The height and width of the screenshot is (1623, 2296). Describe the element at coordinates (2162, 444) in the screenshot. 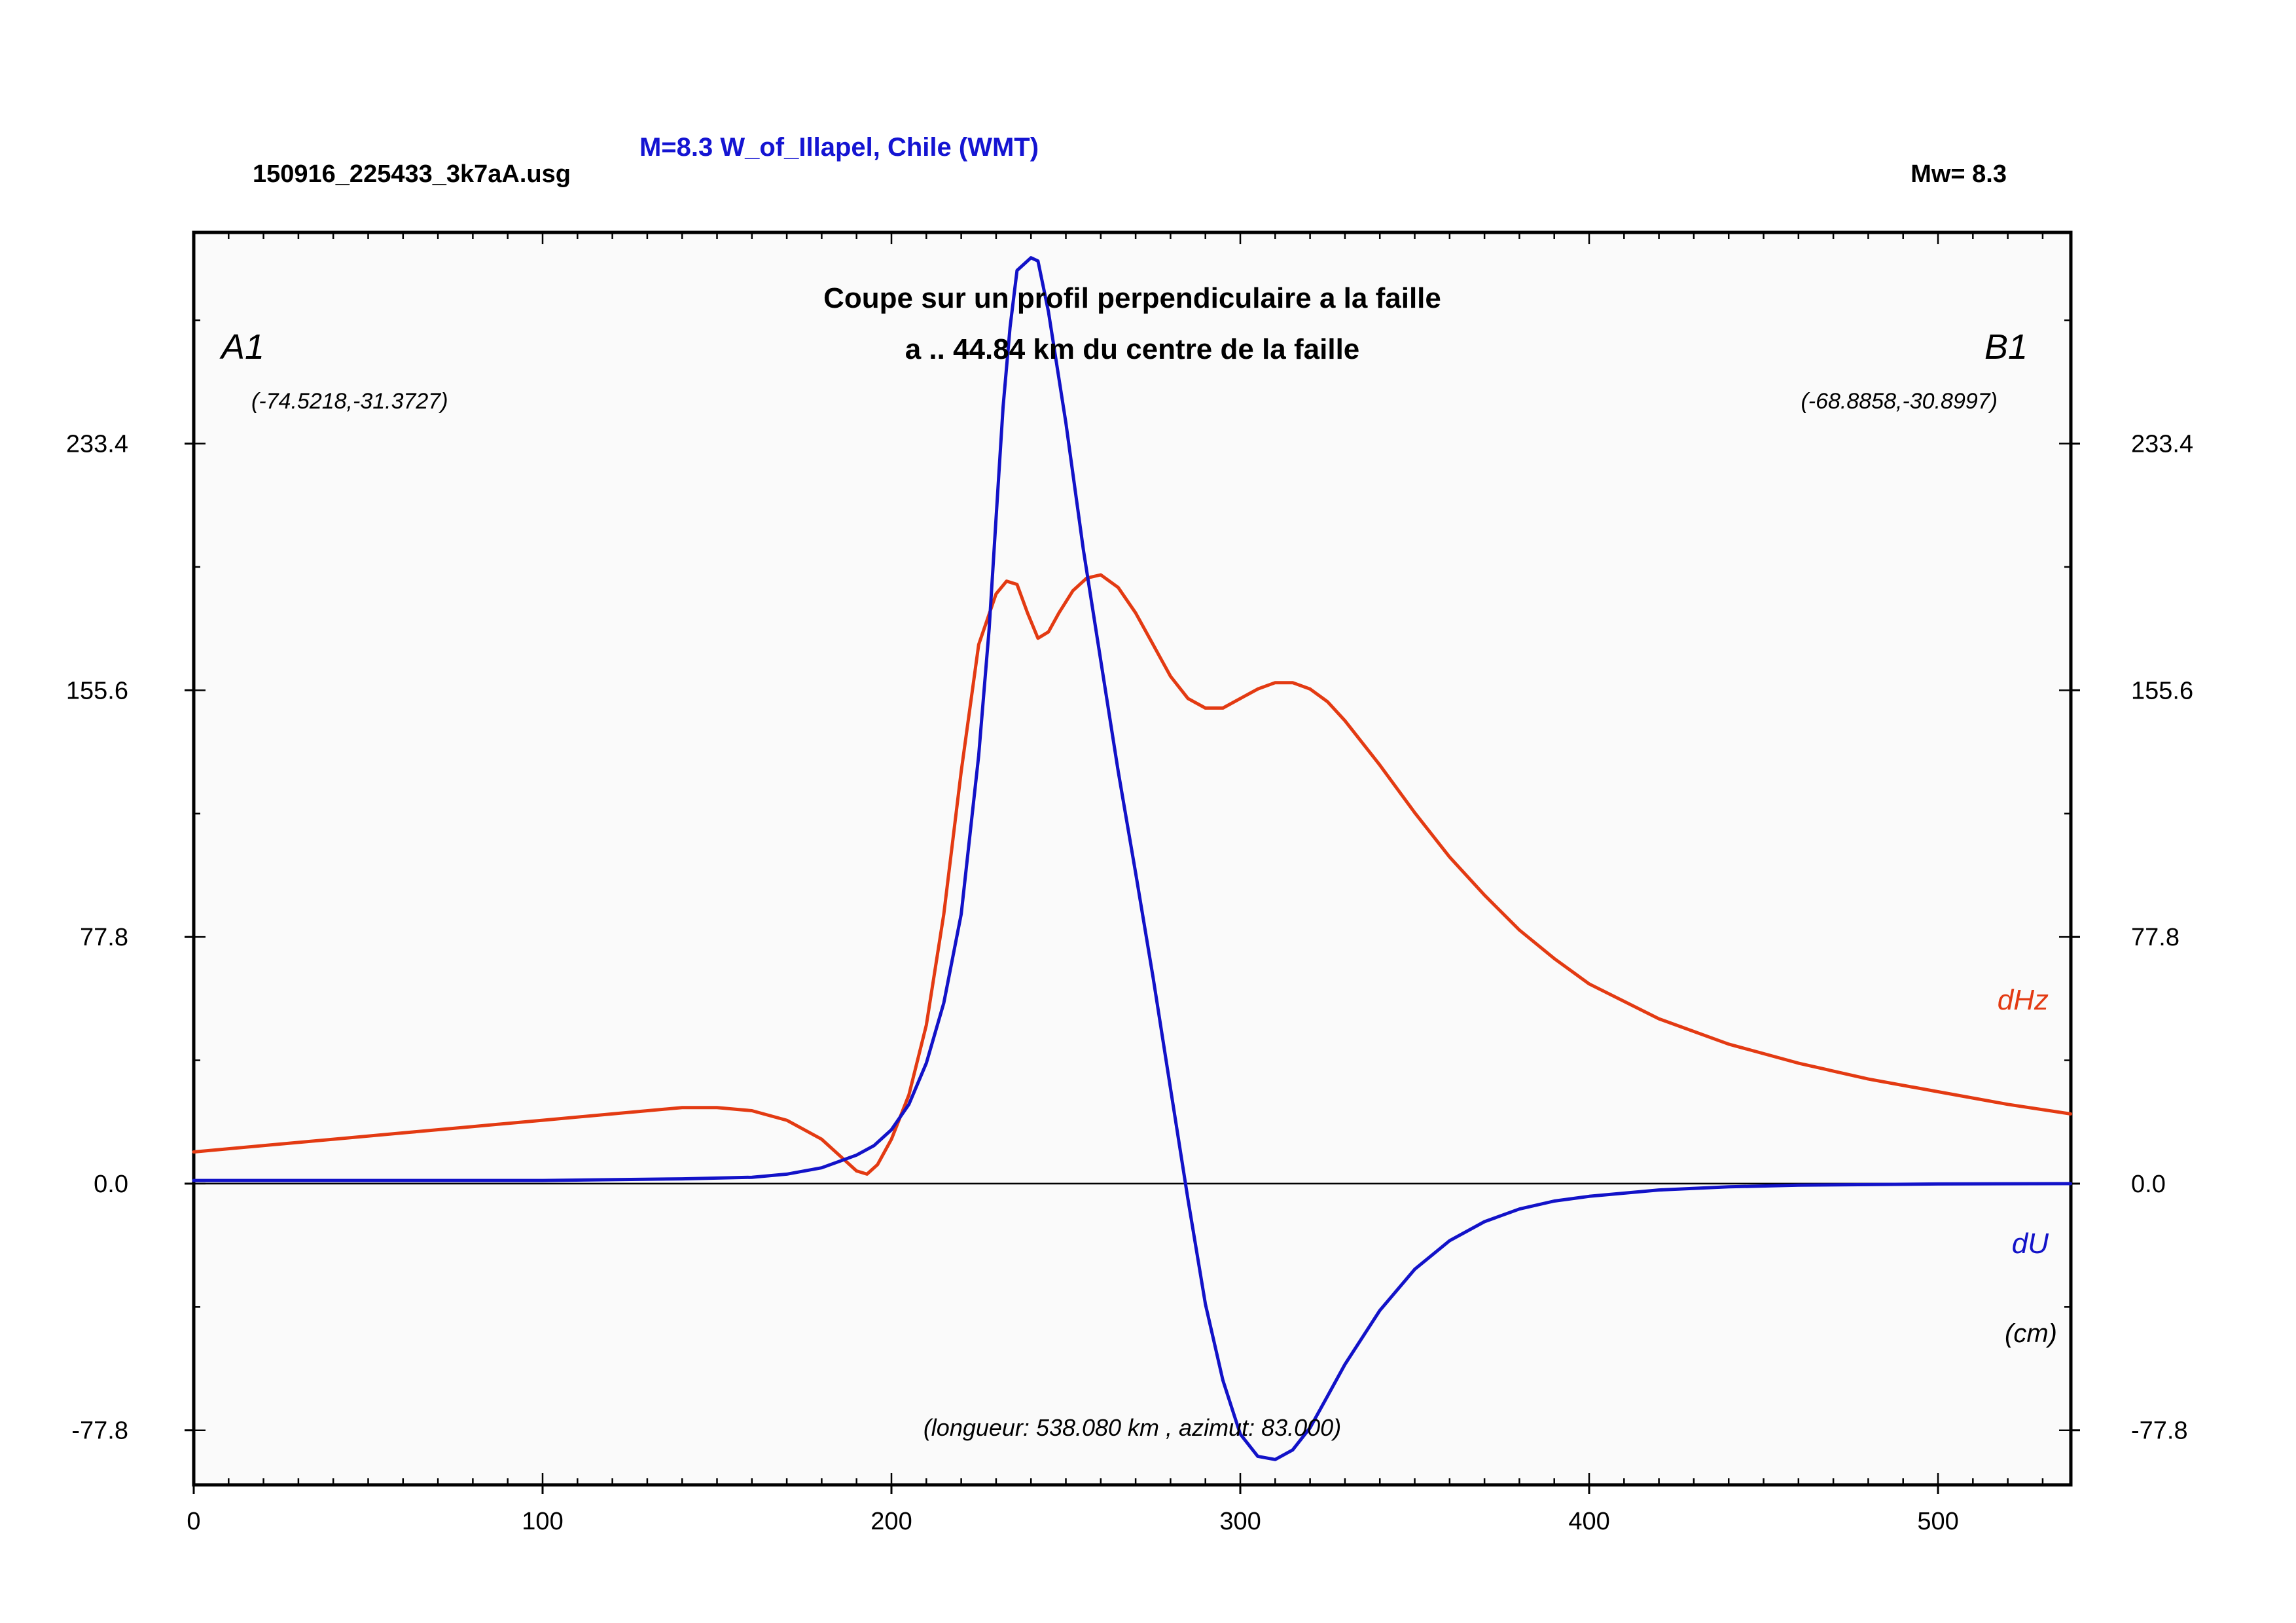

I see `y-tick-label-right: 233.4` at that location.